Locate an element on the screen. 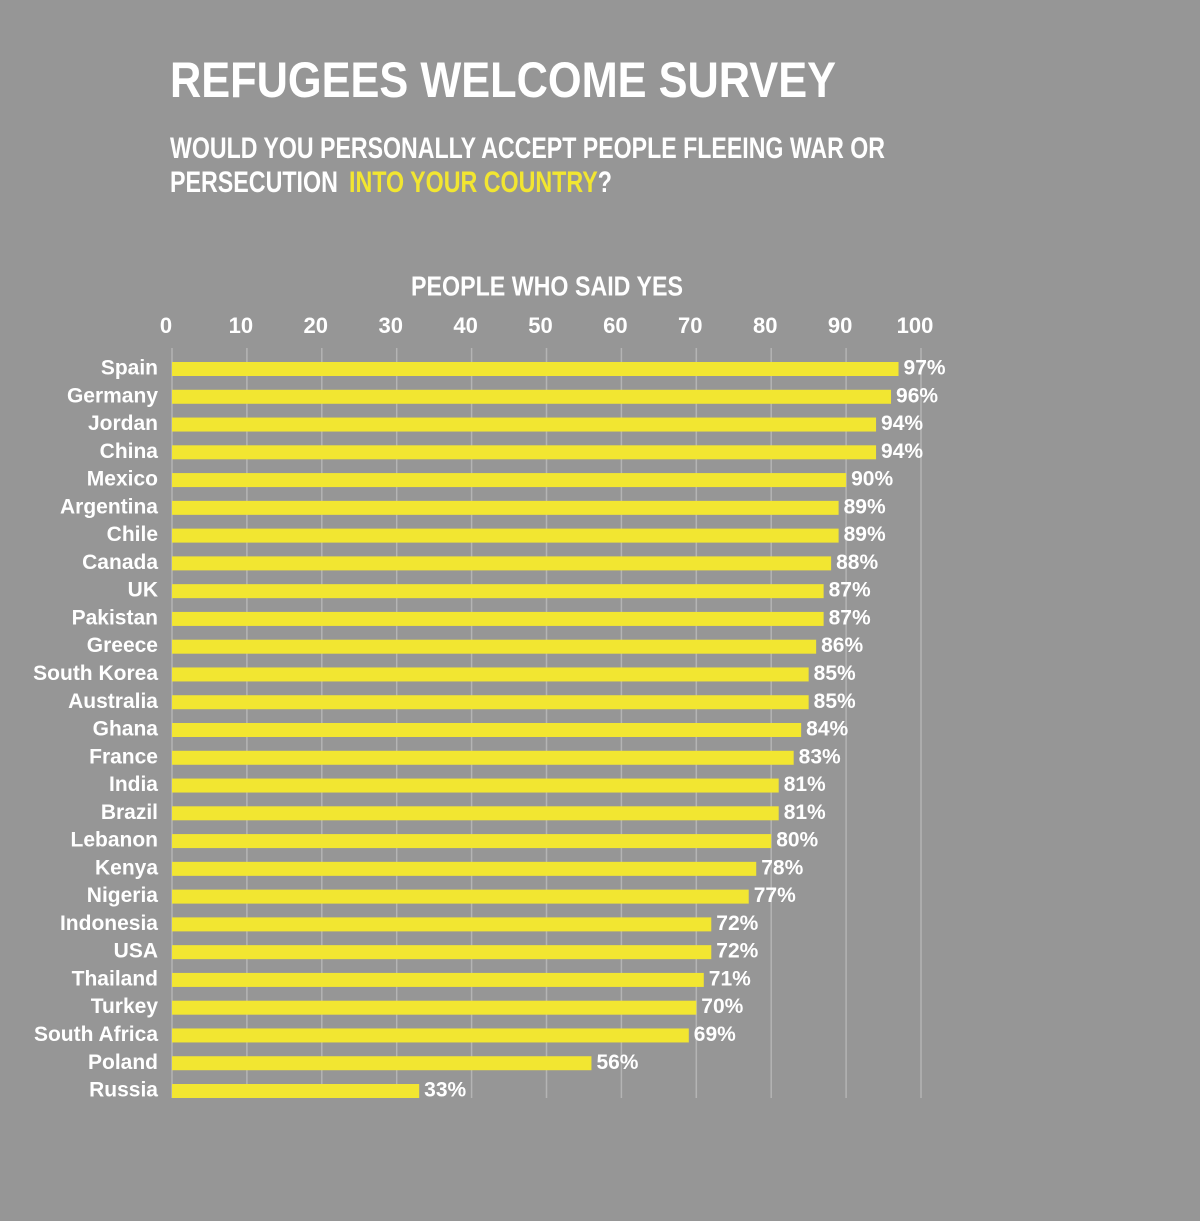  category-label: Lebanon is located at coordinates (115, 840).